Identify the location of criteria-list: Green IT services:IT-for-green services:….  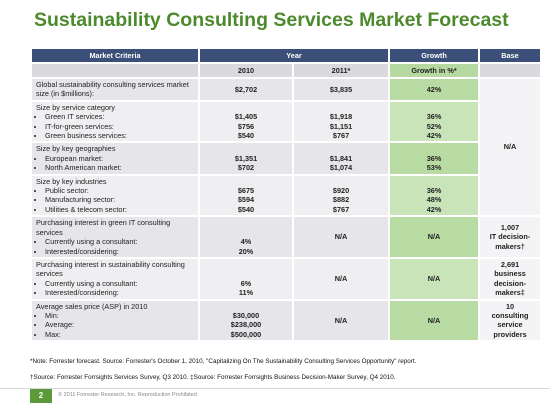
(115, 126).